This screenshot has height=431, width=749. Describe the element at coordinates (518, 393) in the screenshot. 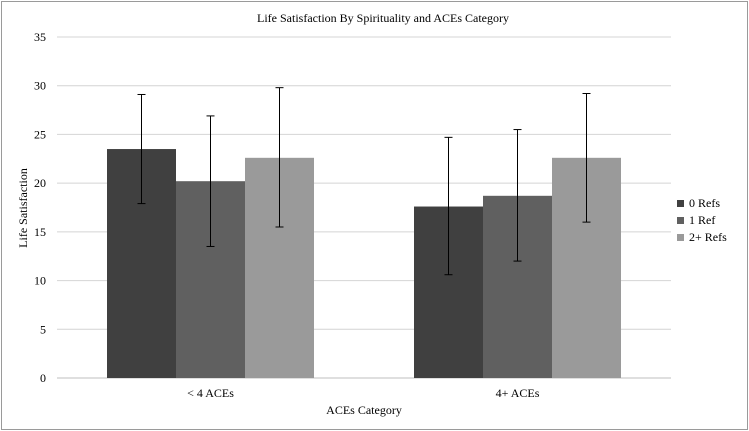

I see `x-tick-label: 4+ ACEs` at that location.